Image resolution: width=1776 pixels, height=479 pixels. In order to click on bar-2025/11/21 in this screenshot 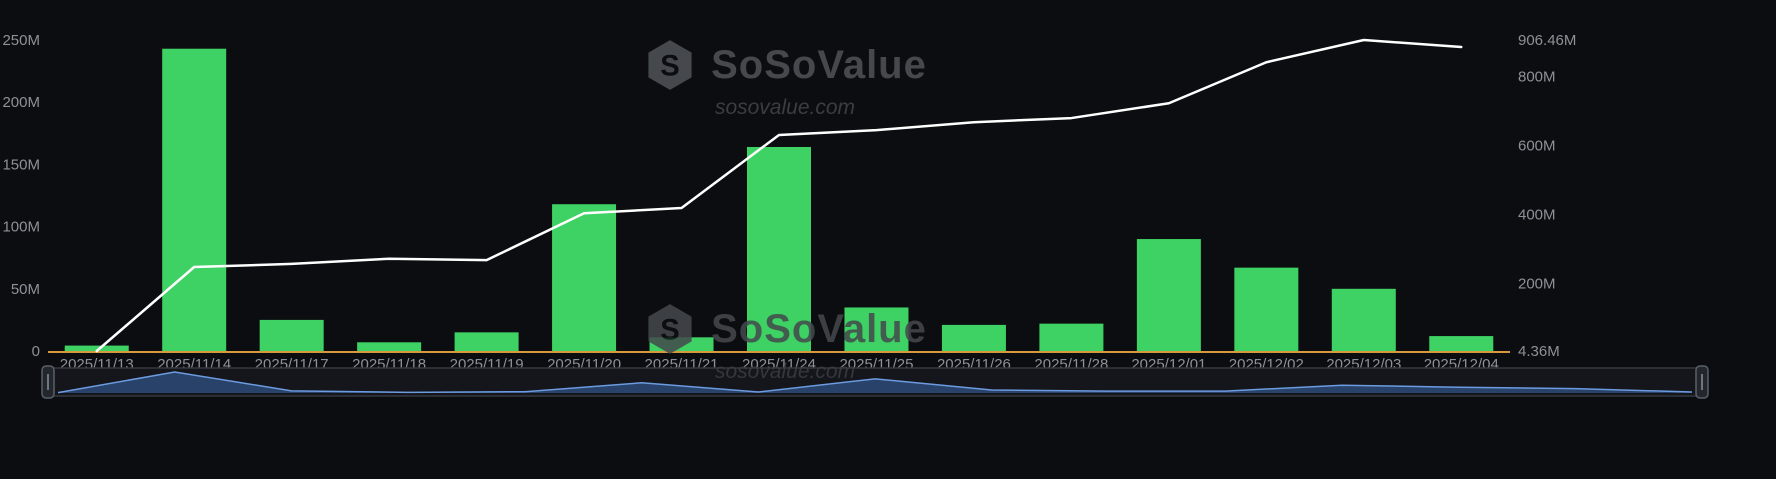, I will do `click(681, 344)`.